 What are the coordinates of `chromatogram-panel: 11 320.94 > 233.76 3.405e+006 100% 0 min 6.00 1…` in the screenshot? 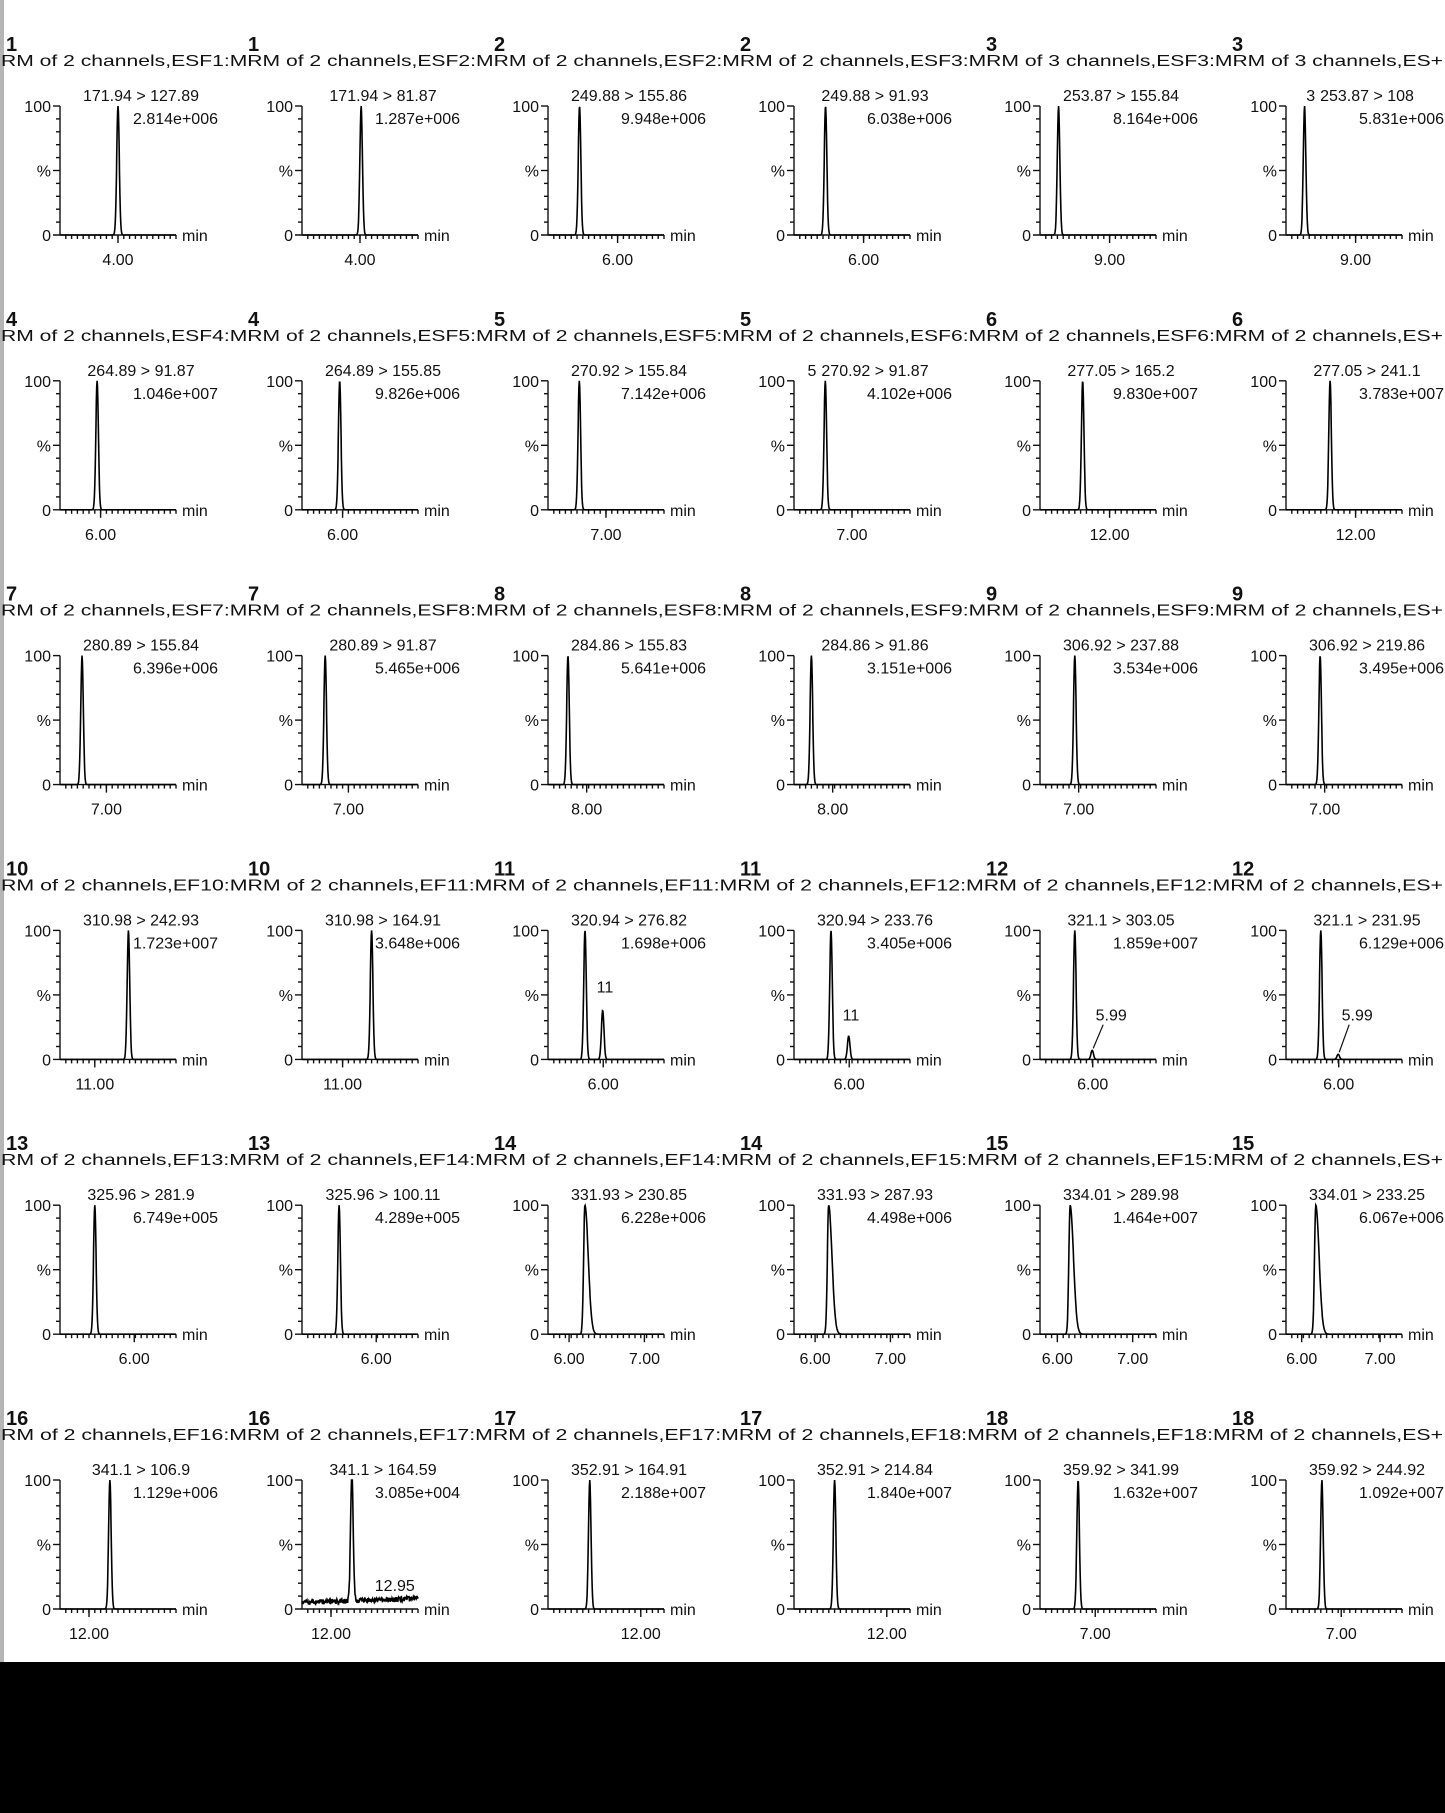 It's located at (846, 975).